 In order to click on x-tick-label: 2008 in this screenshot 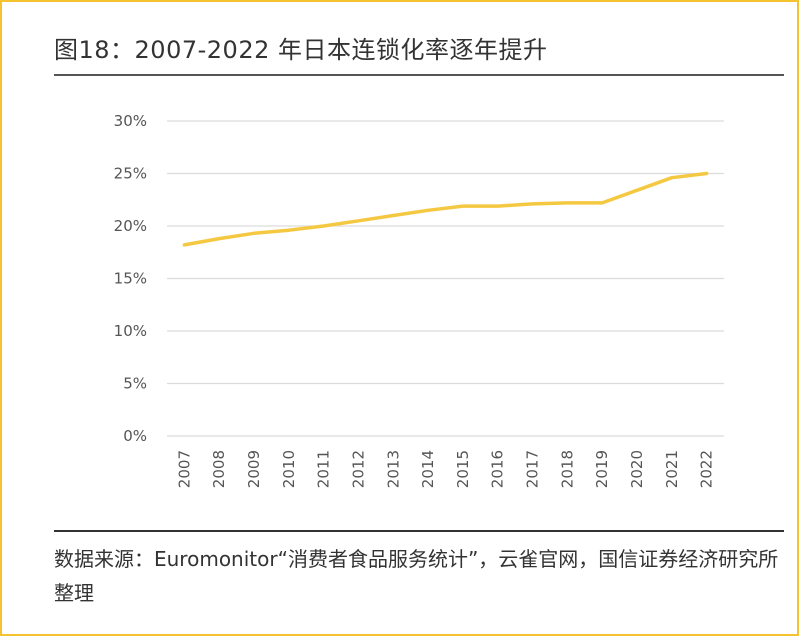, I will do `click(219, 469)`.